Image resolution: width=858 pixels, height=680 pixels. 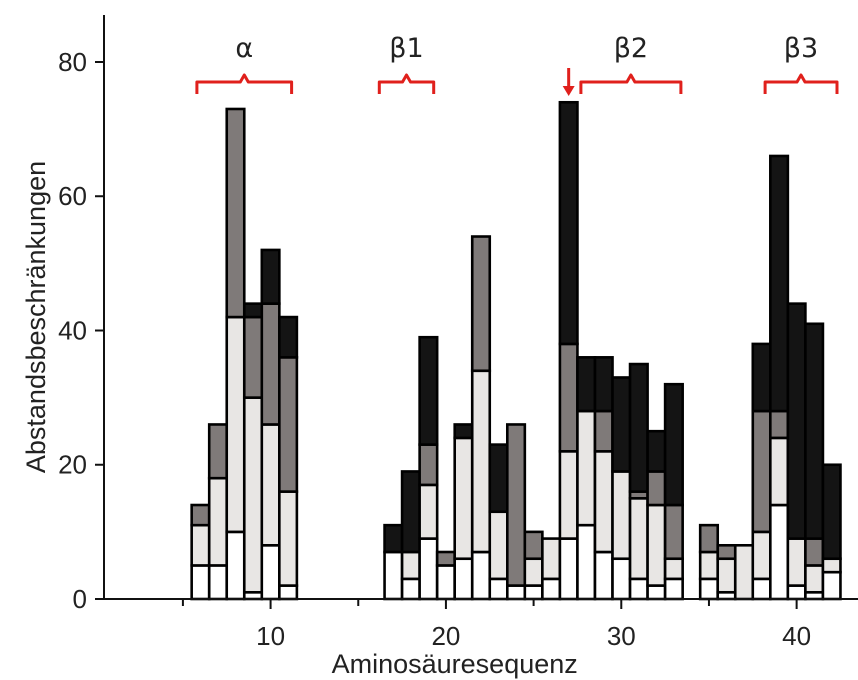 What do you see at coordinates (244, 63) in the screenshot?
I see `region-bracket-α: α` at bounding box center [244, 63].